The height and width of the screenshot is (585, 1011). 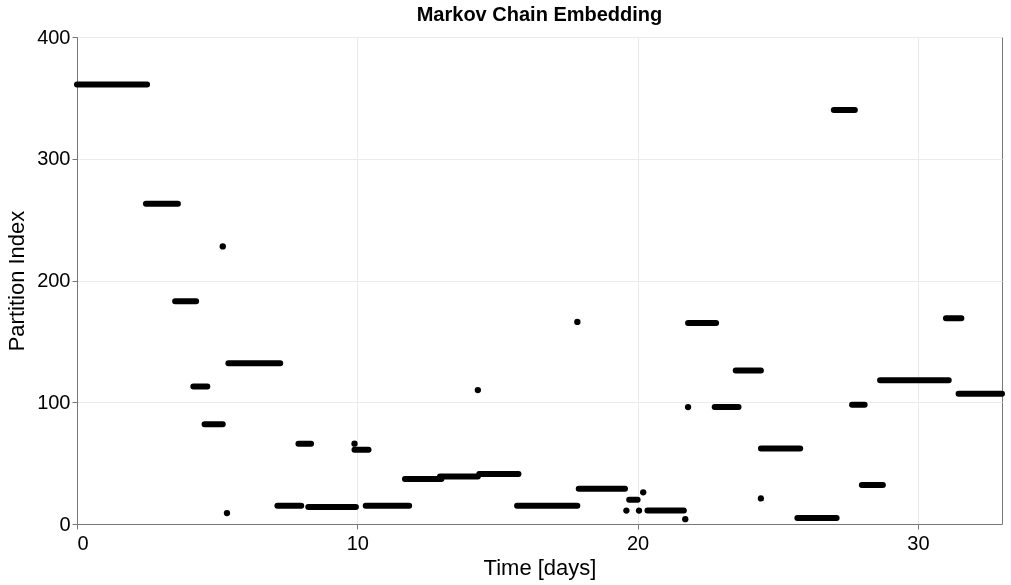 What do you see at coordinates (918, 542) in the screenshot?
I see `x-tick-label: 30` at bounding box center [918, 542].